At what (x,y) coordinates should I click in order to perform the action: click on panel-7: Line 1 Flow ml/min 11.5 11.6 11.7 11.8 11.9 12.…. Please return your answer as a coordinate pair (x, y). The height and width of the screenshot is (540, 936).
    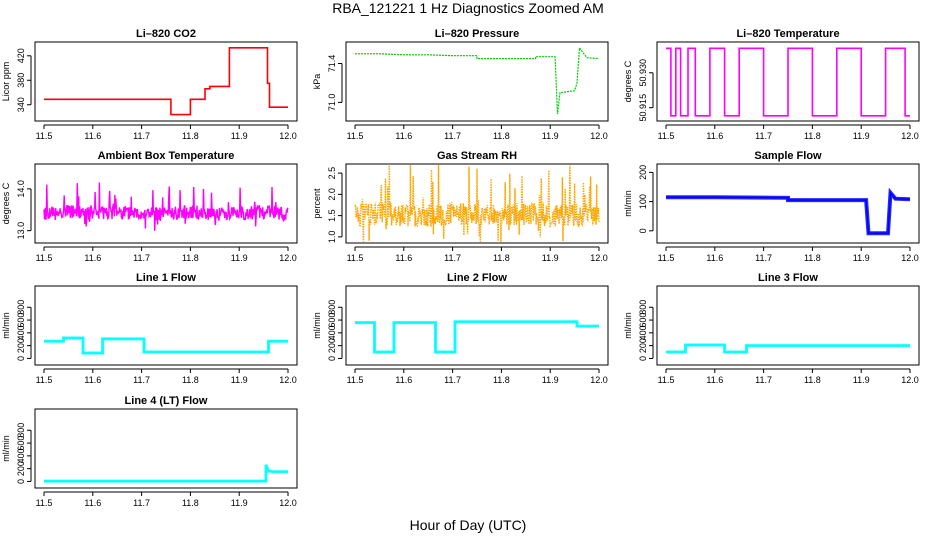
    Looking at the image, I should click on (149, 328).